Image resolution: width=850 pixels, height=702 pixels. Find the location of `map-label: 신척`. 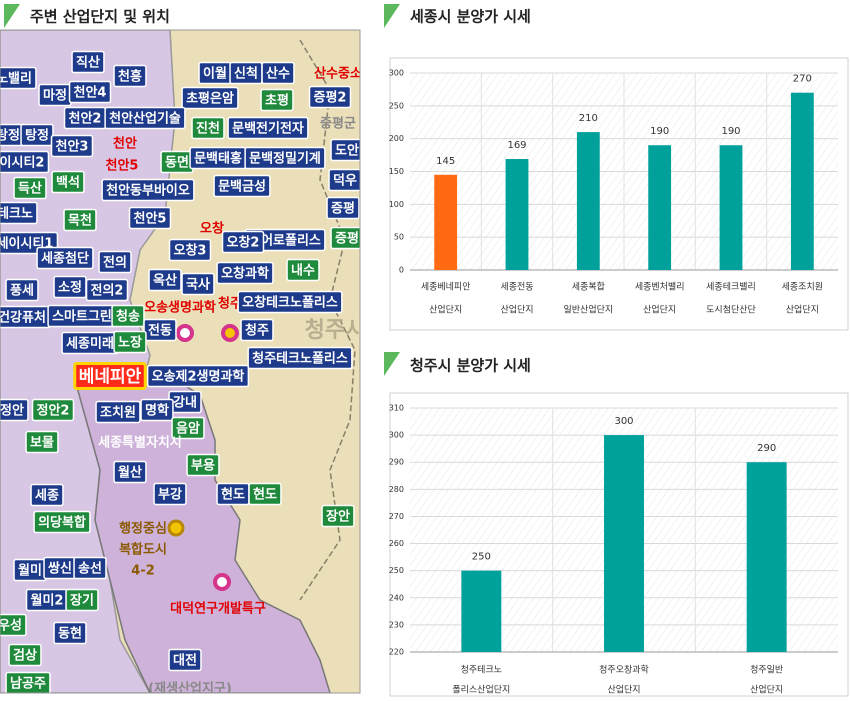

map-label: 신척 is located at coordinates (246, 73).